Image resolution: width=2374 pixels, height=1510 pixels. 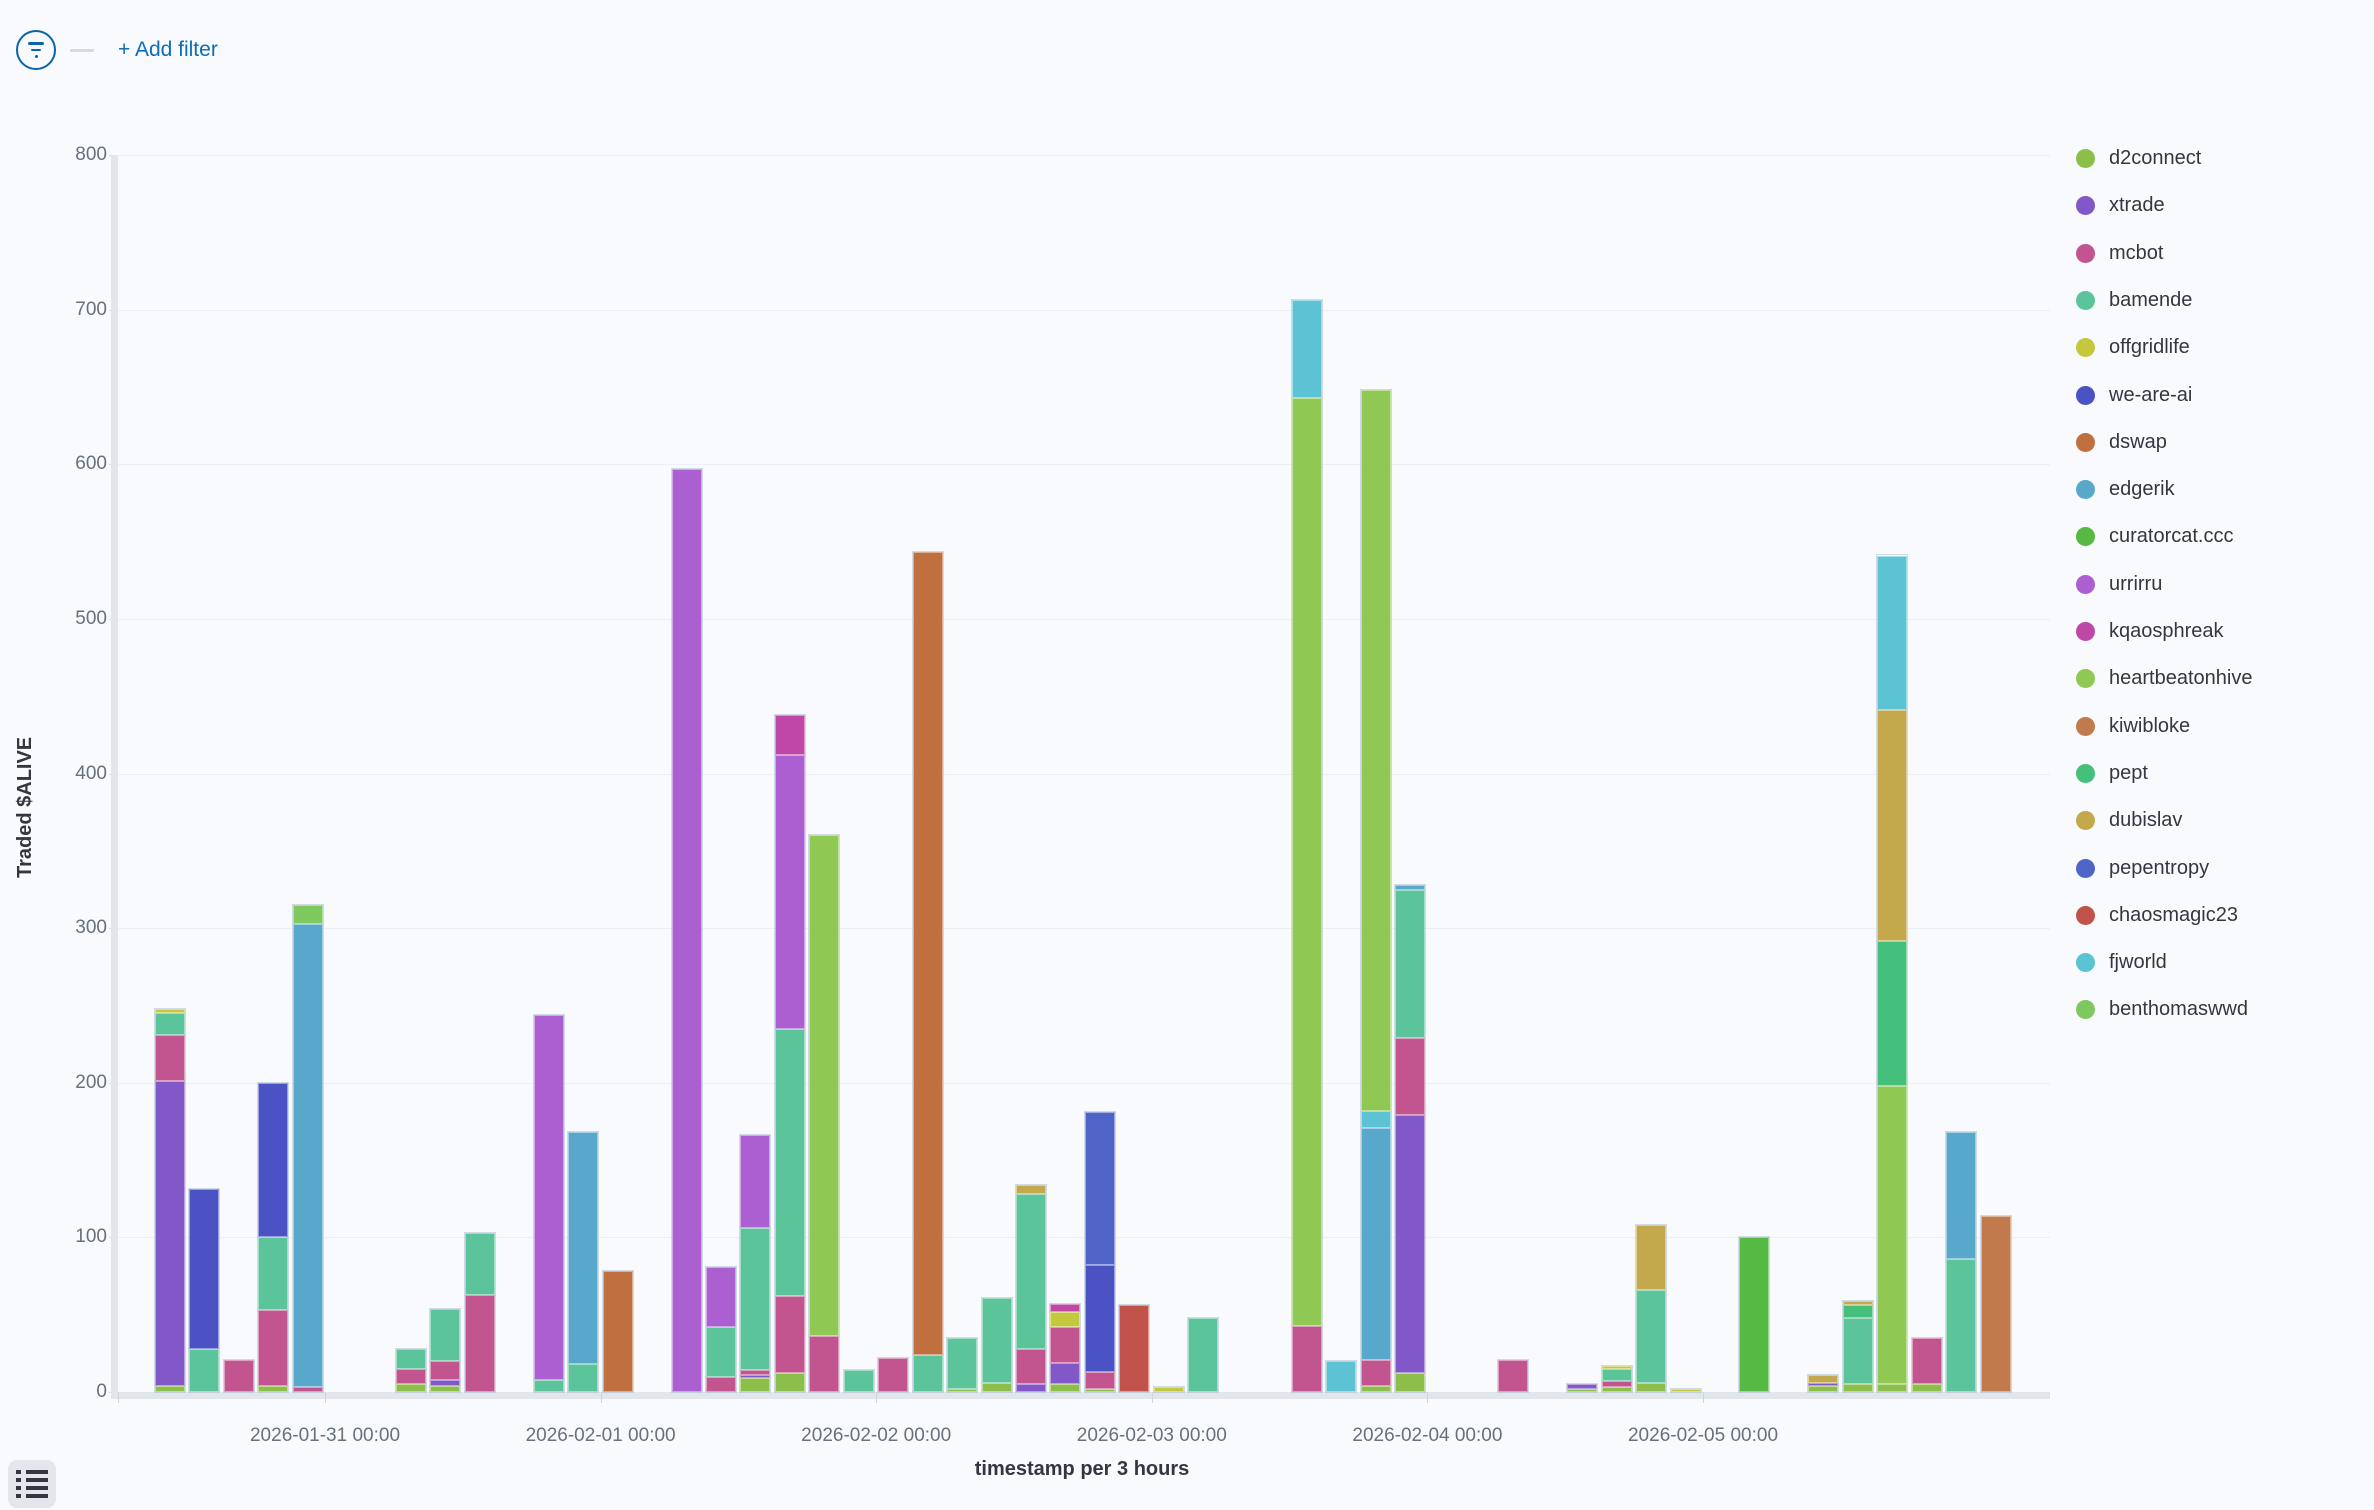 What do you see at coordinates (1099, 1189) in the screenshot?
I see `bar-segment-pepentropy` at bounding box center [1099, 1189].